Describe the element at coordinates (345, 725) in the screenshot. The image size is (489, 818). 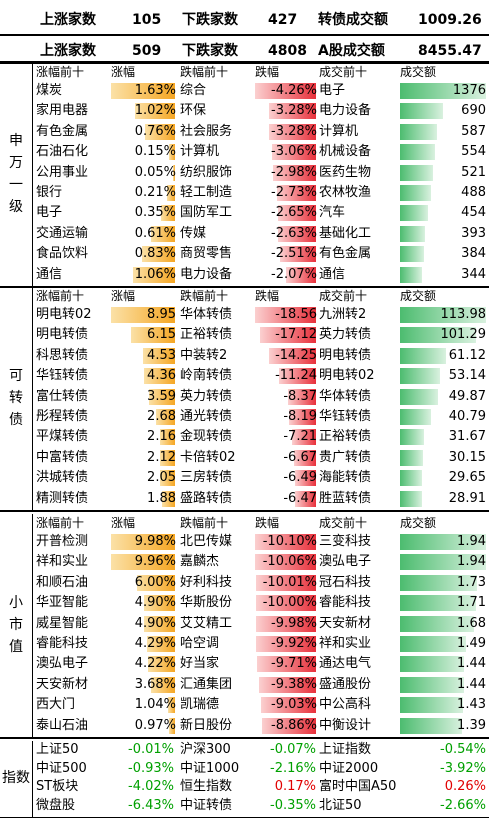
I see `volume-name: 中衡设计` at that location.